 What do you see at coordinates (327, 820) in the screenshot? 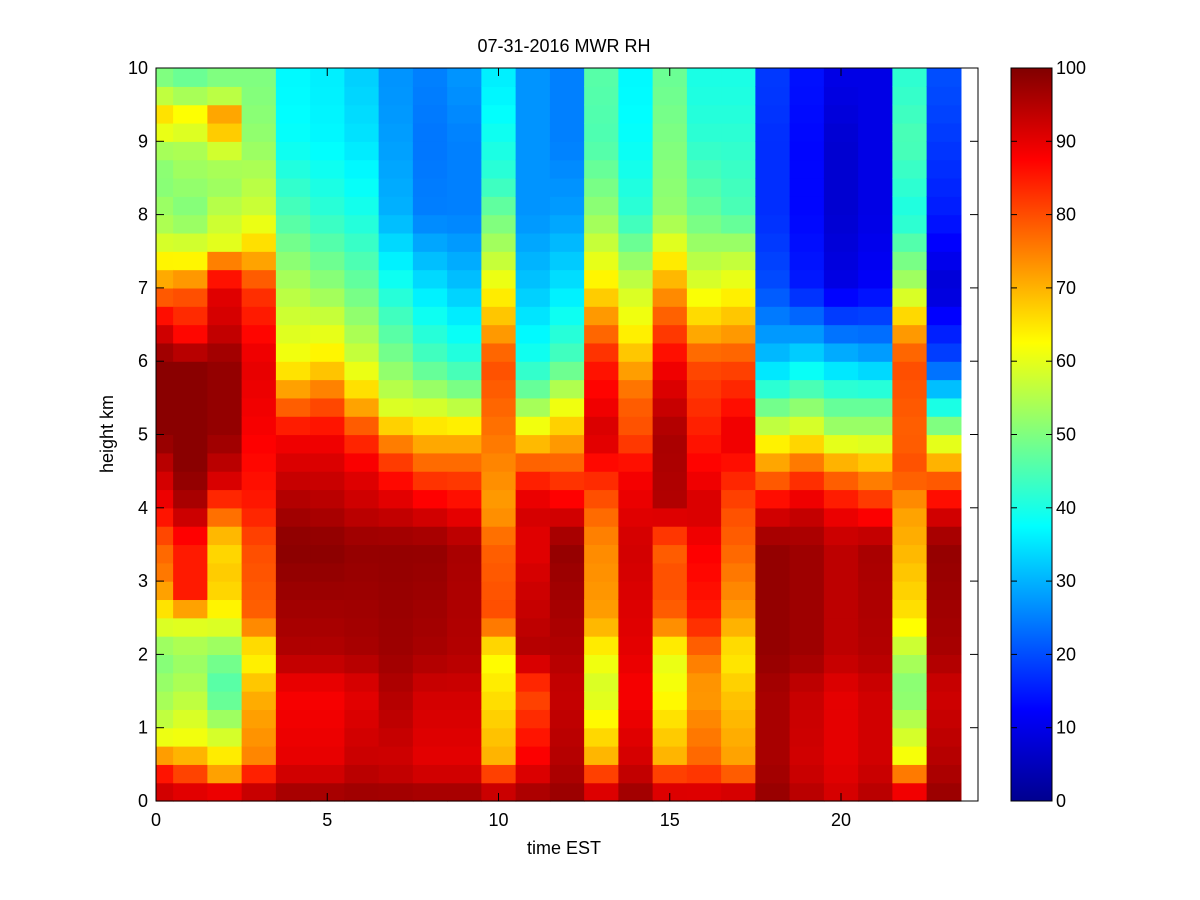
I see `x-tick-label: 5` at bounding box center [327, 820].